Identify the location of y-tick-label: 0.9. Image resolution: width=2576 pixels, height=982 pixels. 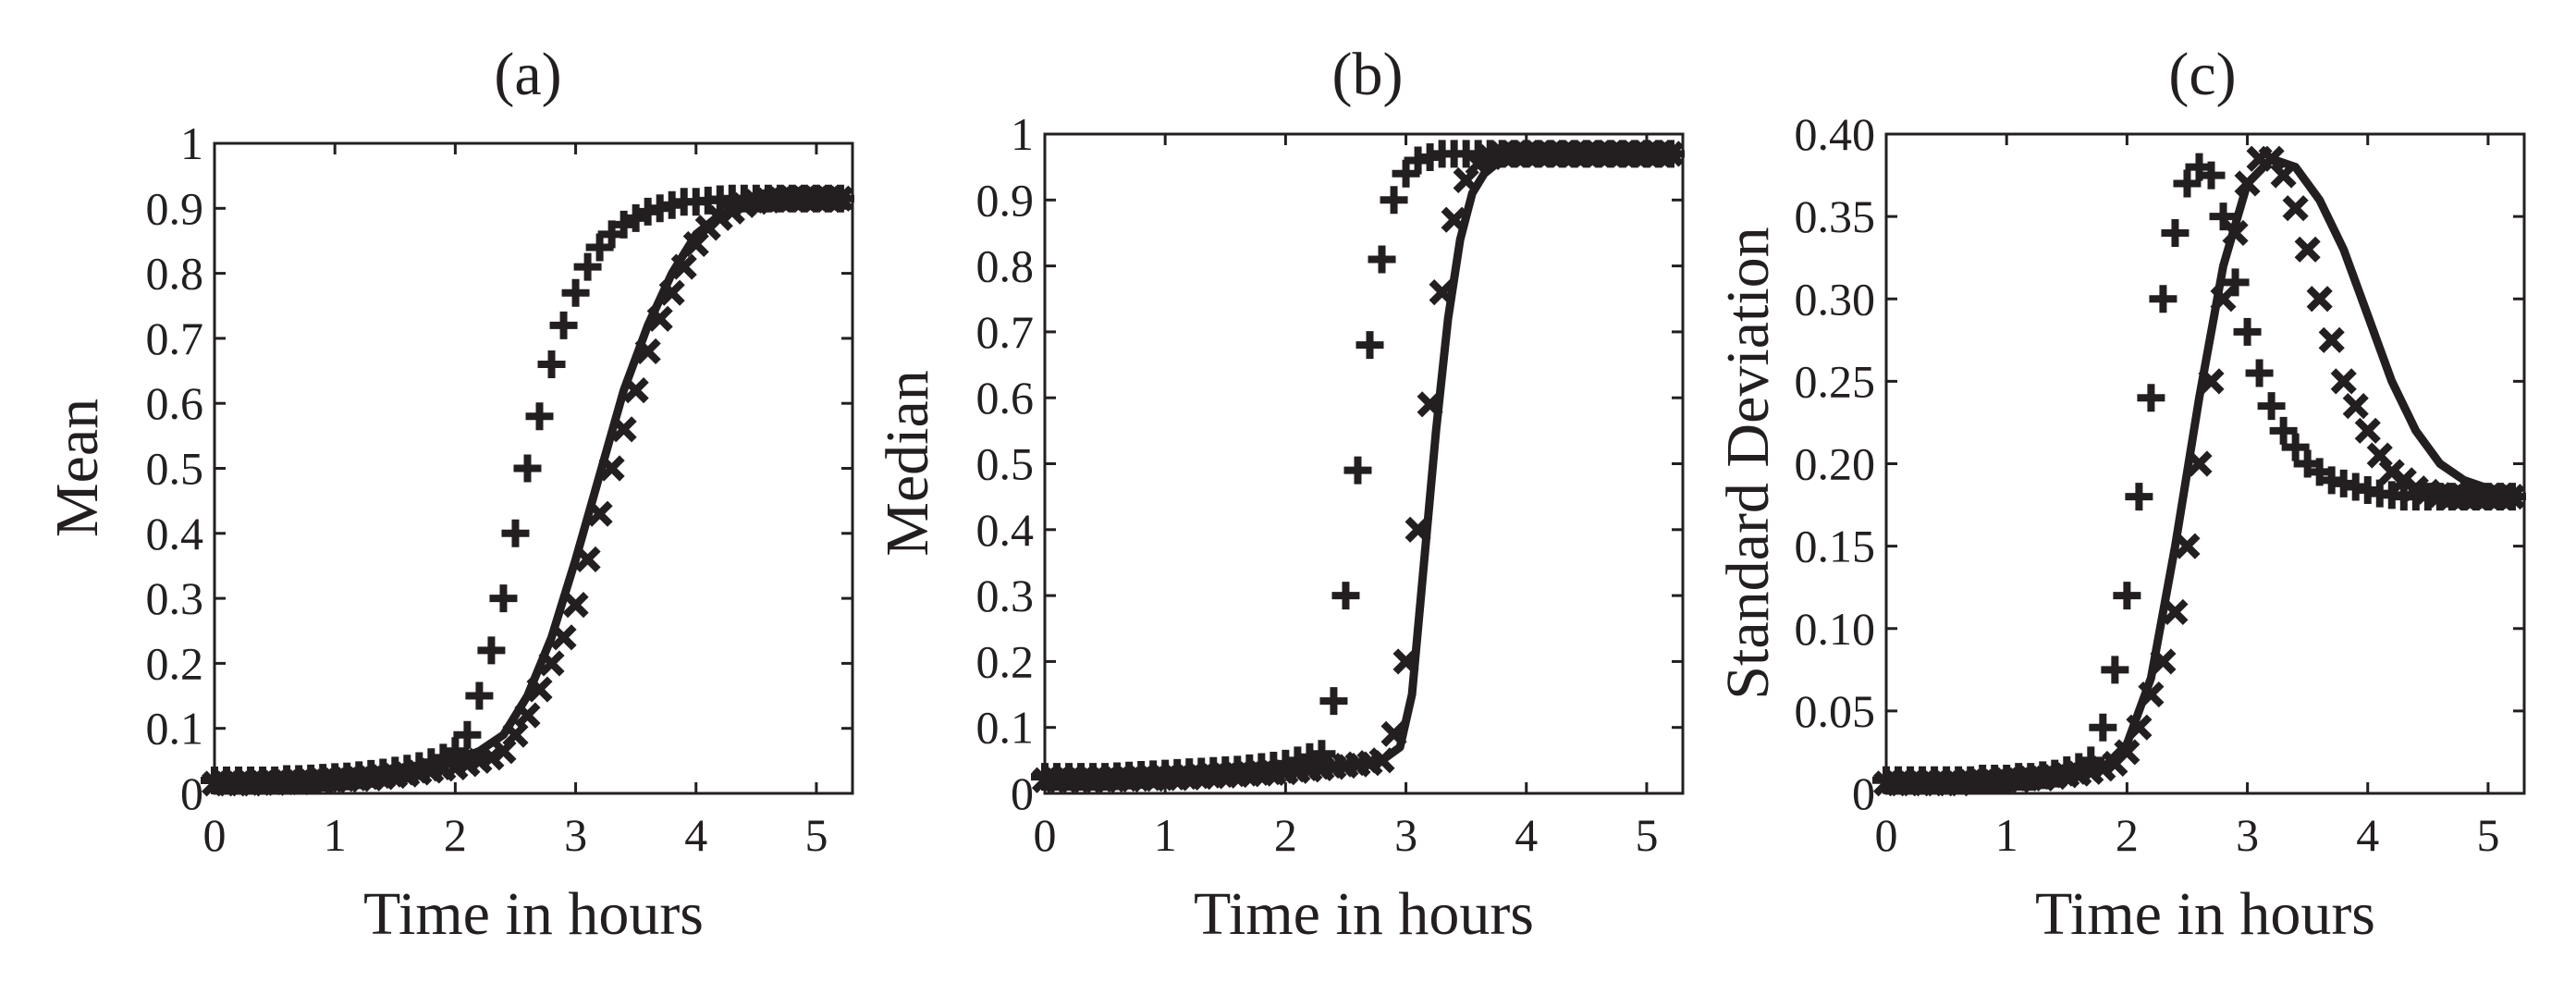
(175, 208).